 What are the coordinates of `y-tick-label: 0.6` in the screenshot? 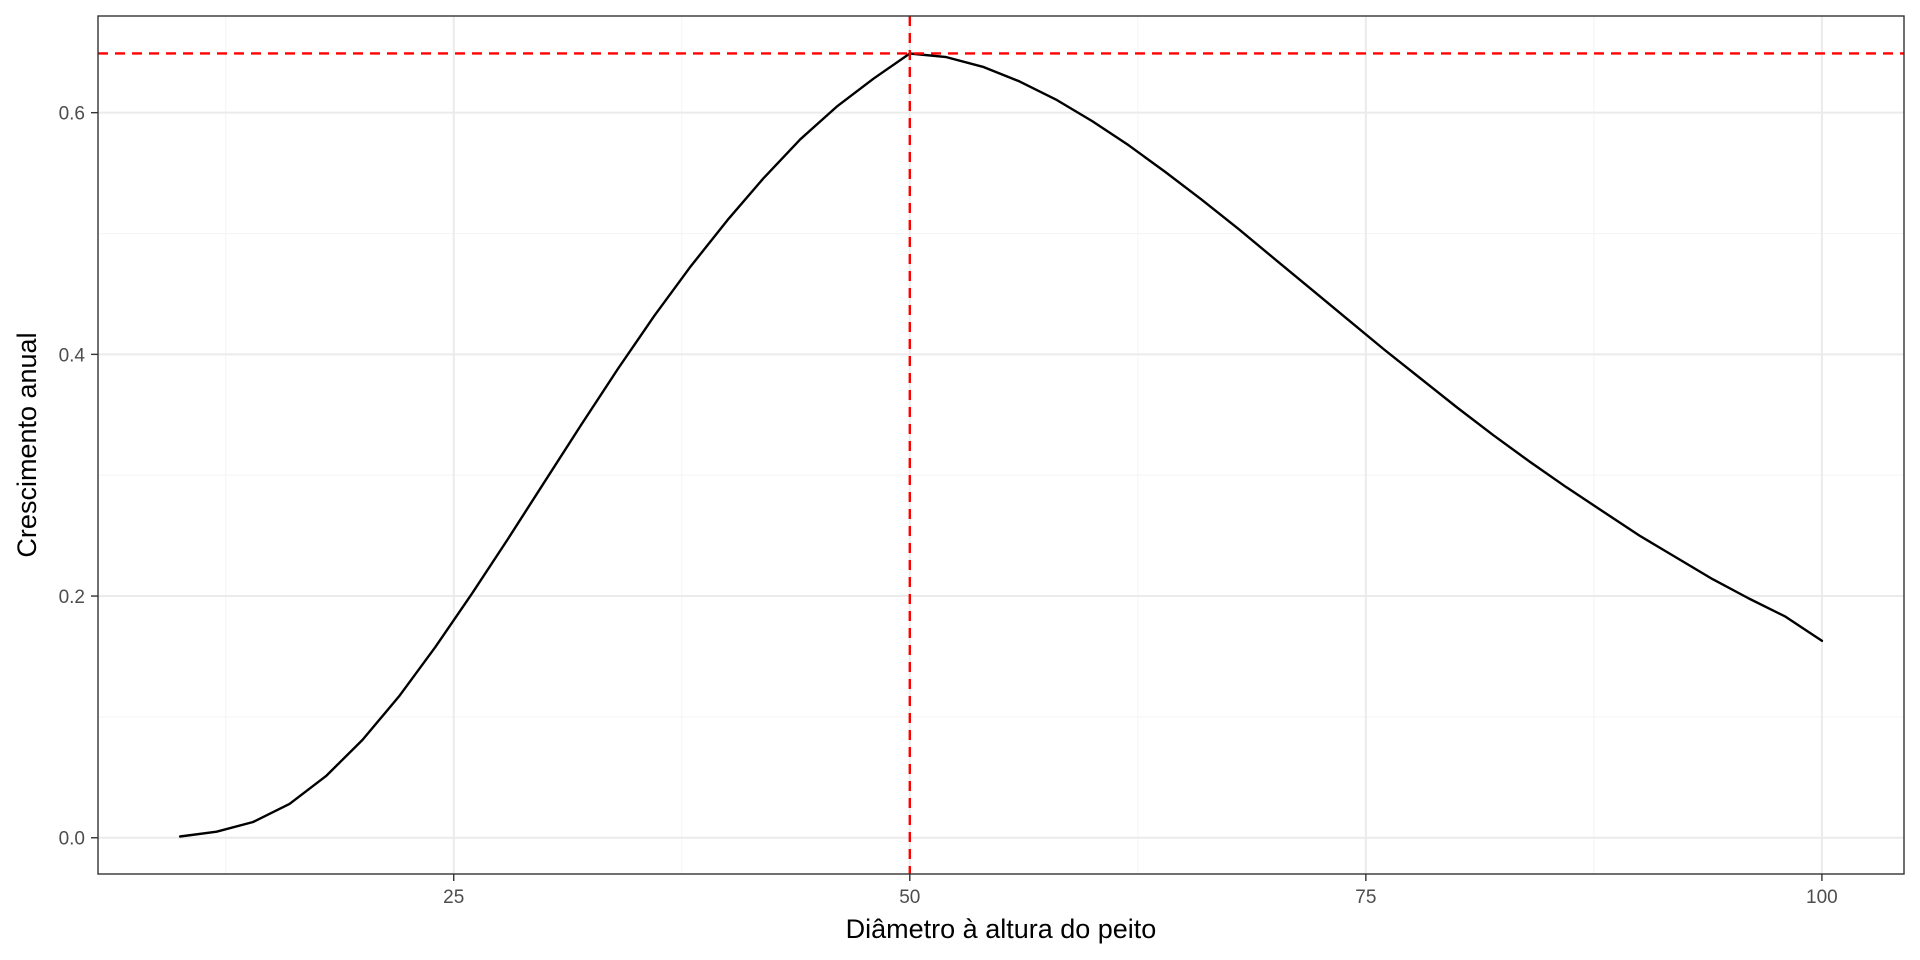 It's located at (72, 114).